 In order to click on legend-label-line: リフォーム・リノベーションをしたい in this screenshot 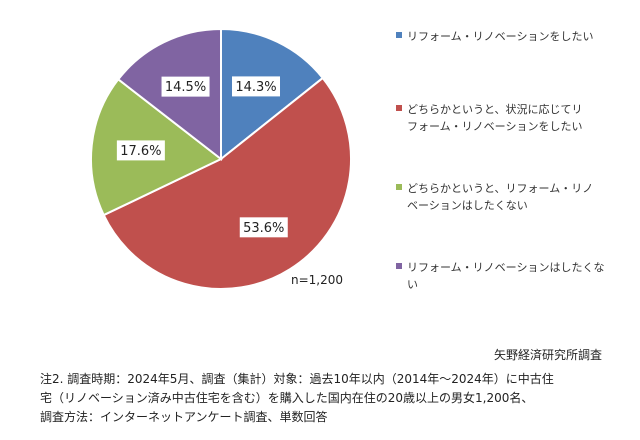, I will do `click(500, 36)`.